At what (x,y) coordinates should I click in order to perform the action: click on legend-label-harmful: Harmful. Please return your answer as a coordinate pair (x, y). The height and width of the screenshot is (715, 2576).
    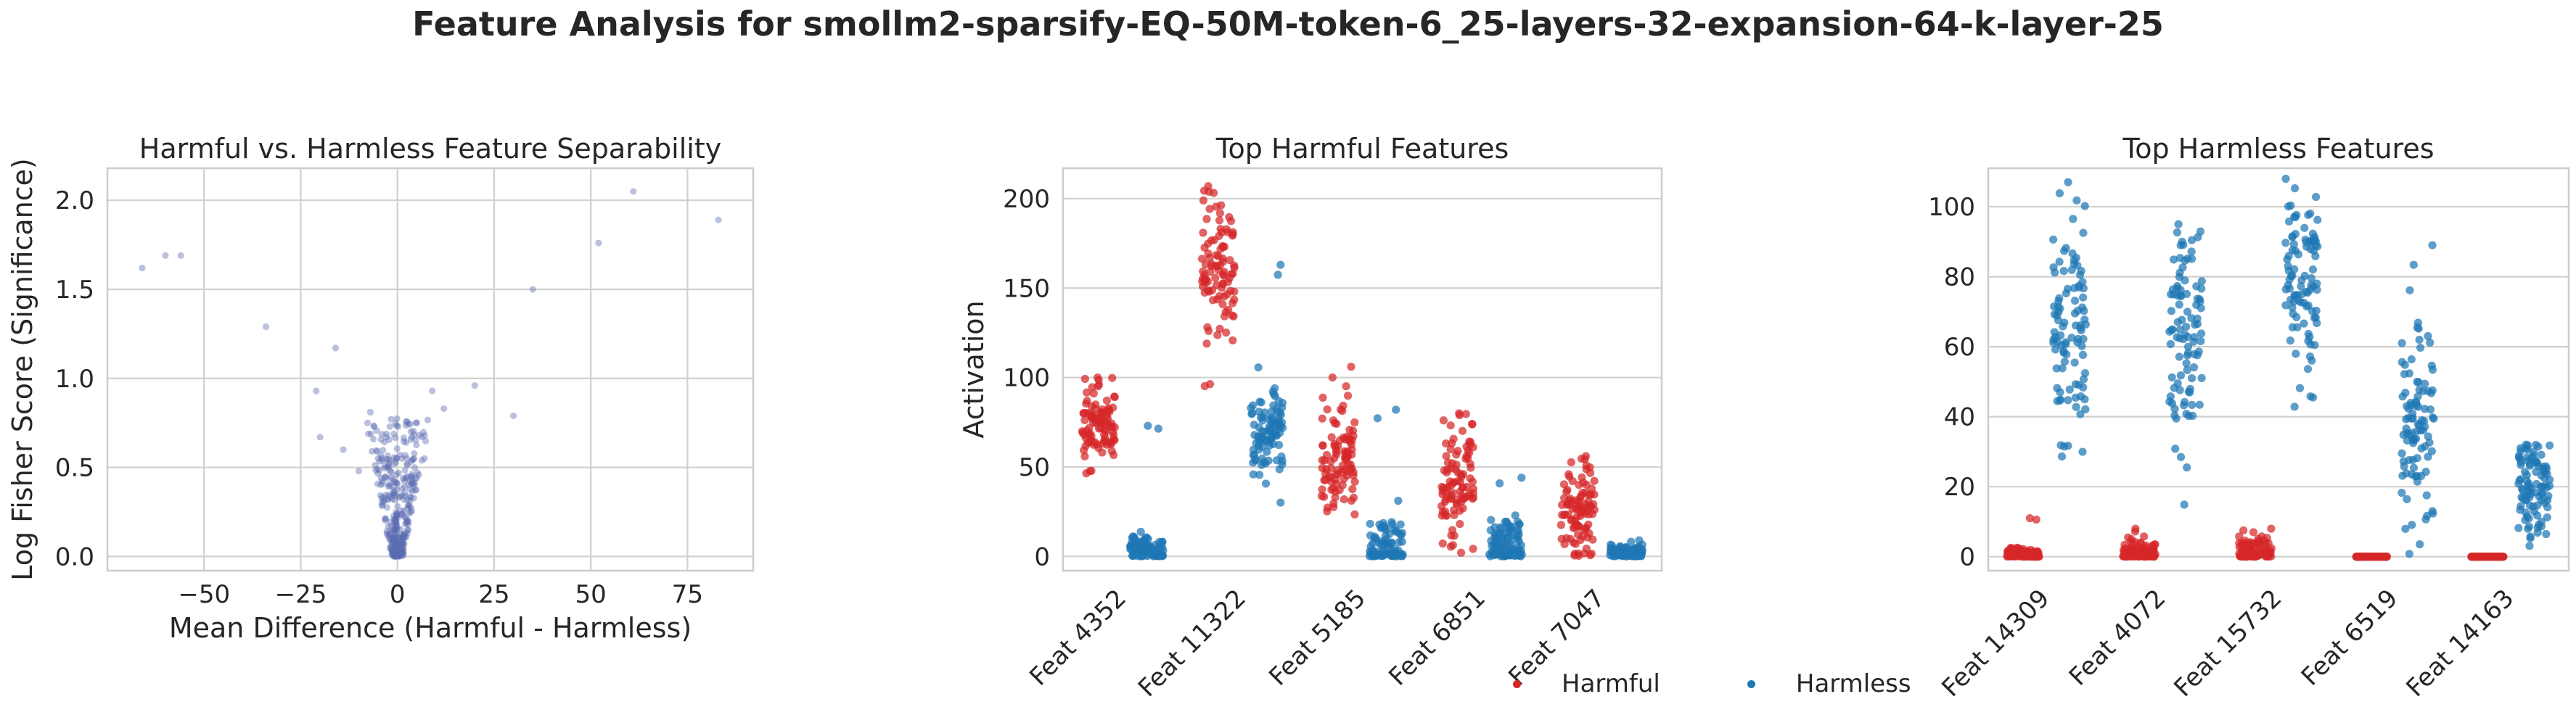
    Looking at the image, I should click on (1611, 684).